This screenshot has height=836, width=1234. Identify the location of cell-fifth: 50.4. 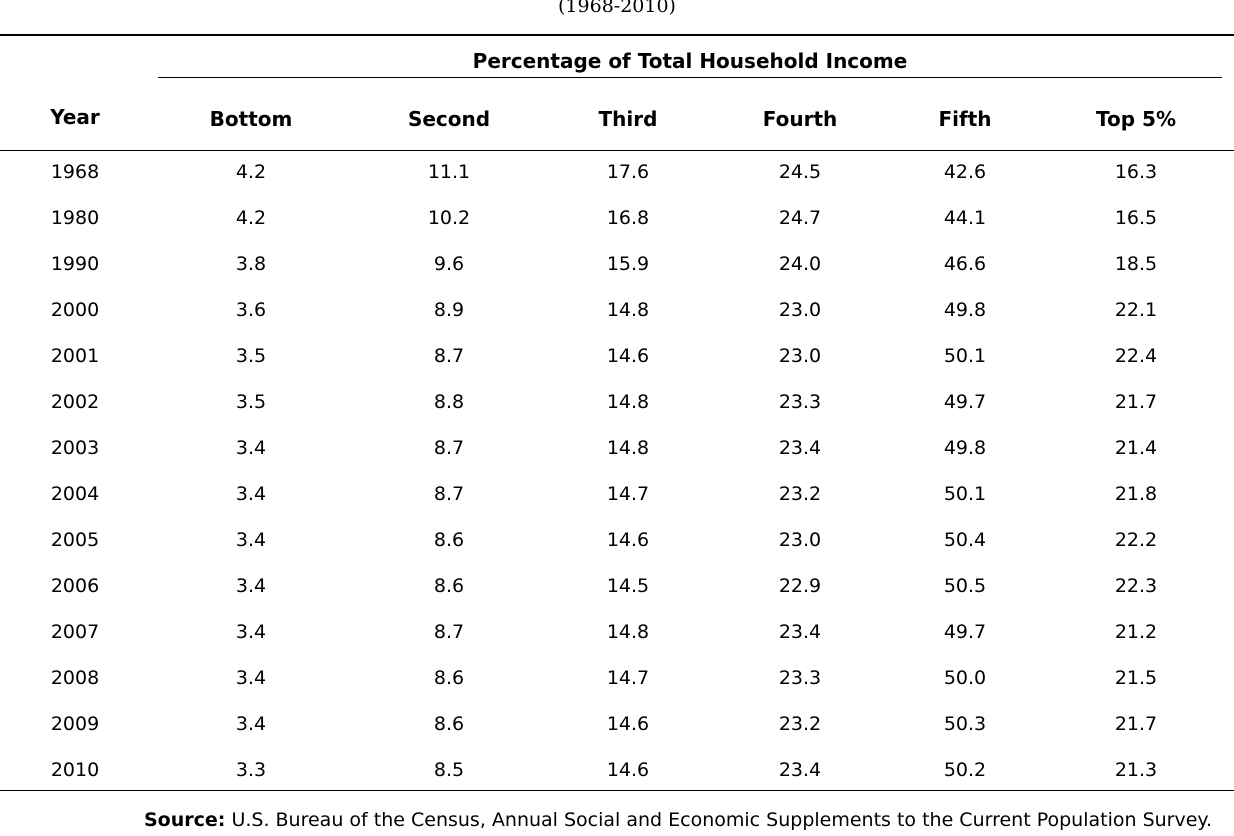
(965, 540).